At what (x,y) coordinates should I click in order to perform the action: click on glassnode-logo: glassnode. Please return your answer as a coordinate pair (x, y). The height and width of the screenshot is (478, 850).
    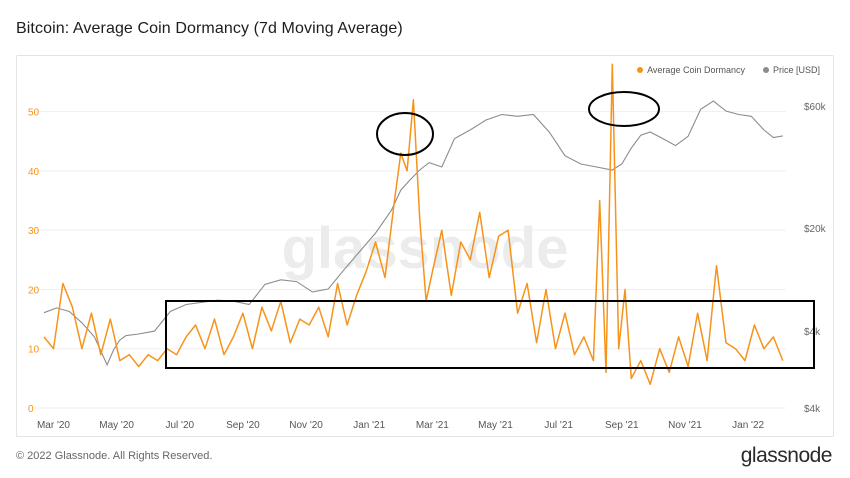
    Looking at the image, I should click on (786, 455).